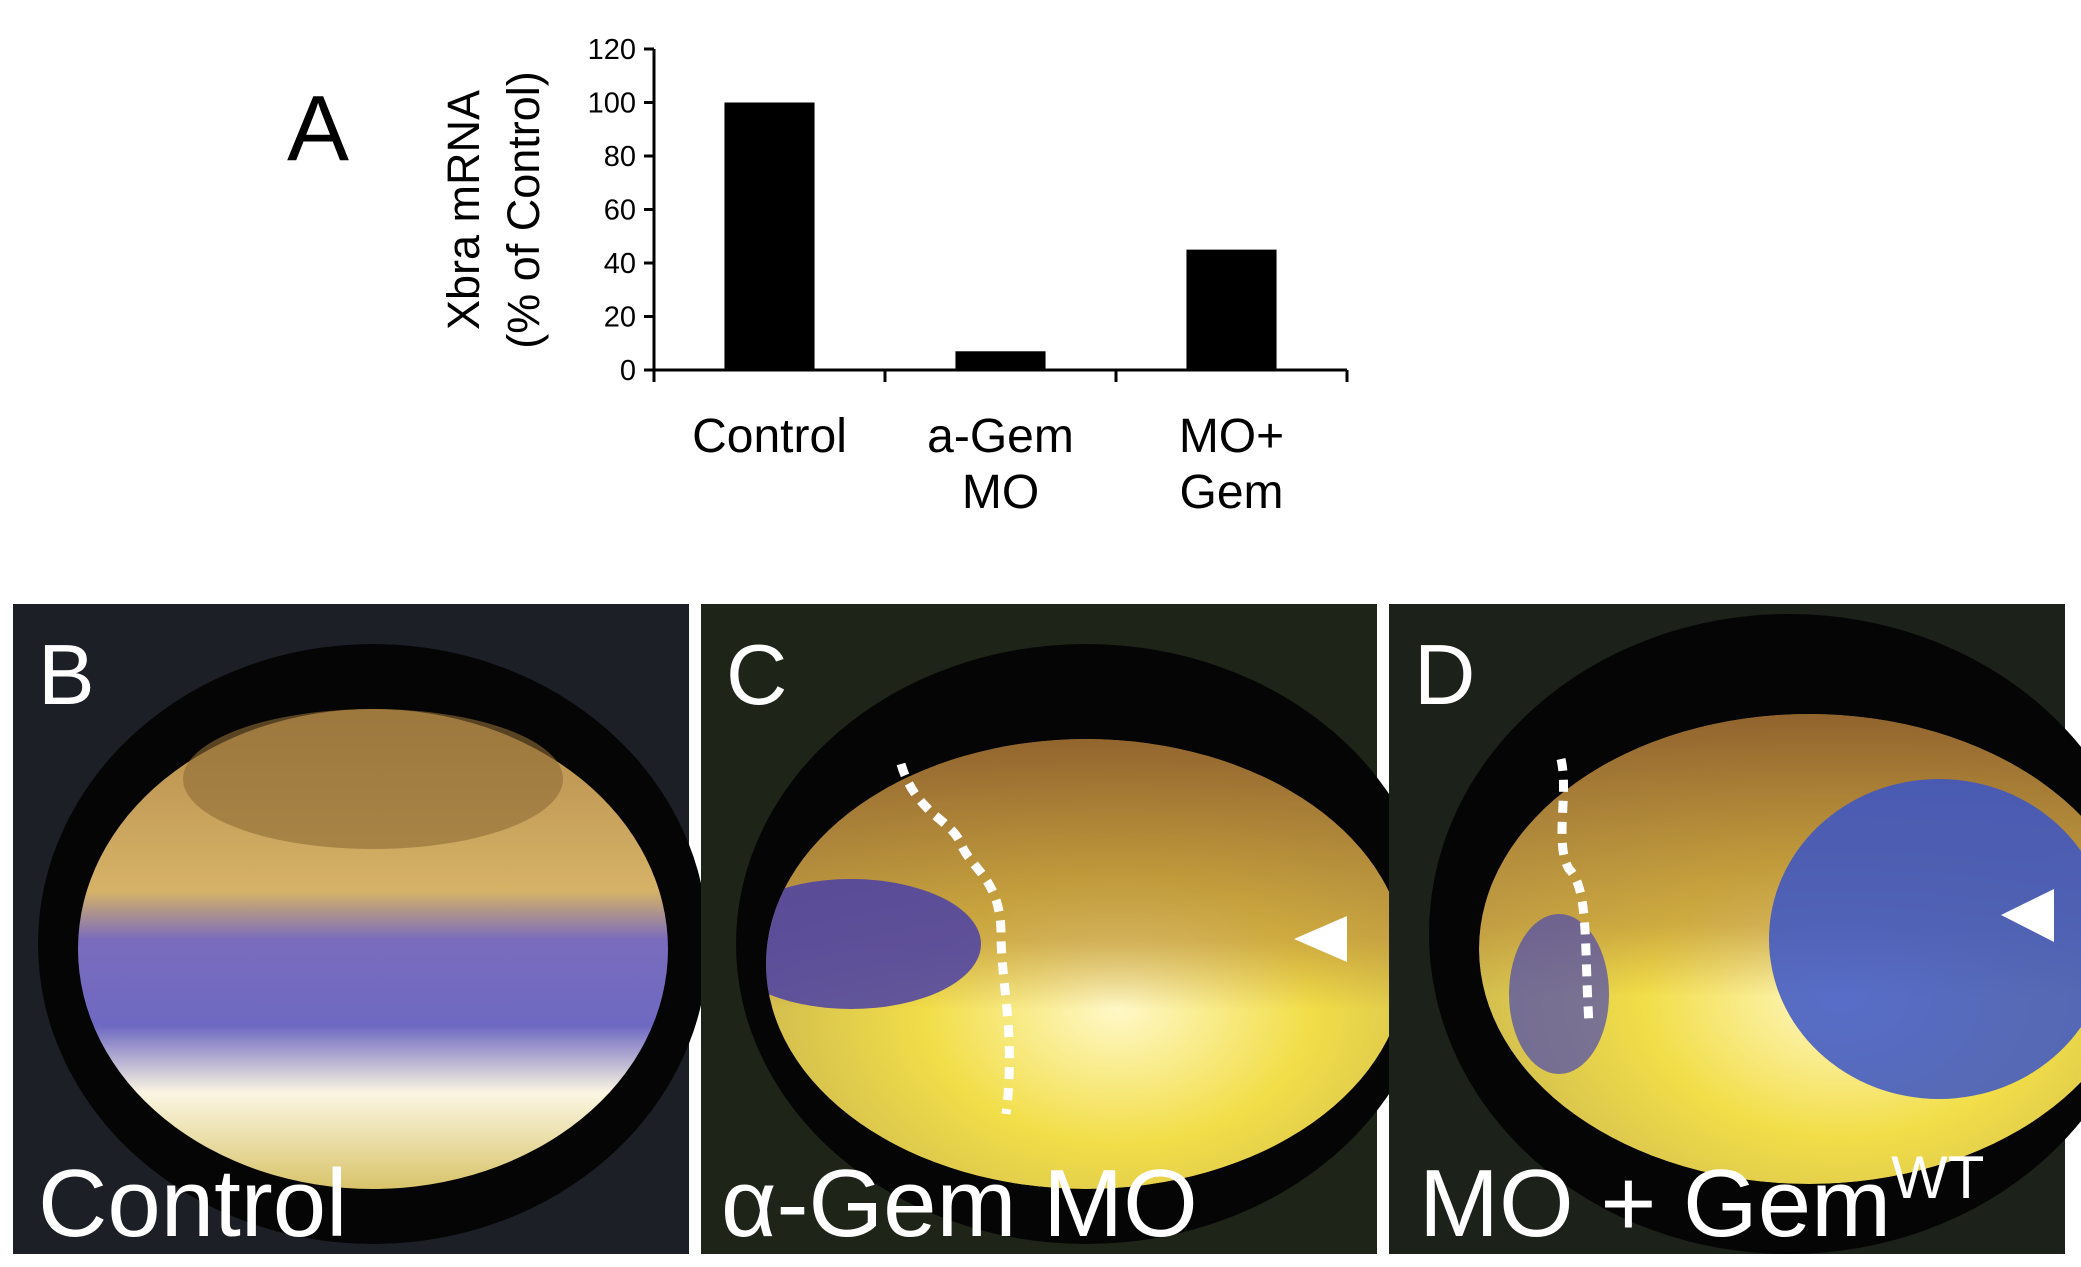 This screenshot has width=2081, height=1267. Describe the element at coordinates (620, 264) in the screenshot. I see `y-tick-label: 40` at that location.